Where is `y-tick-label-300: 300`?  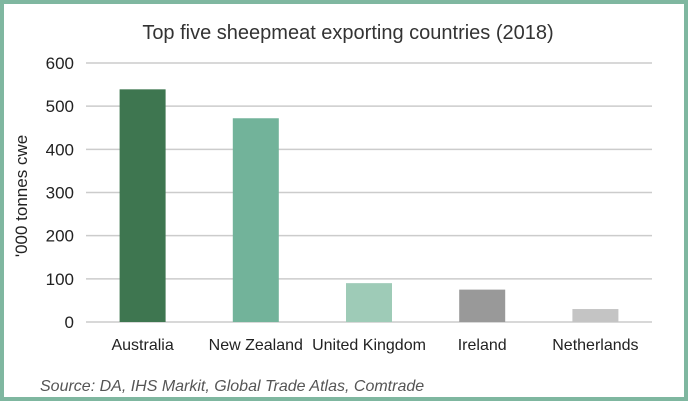 y-tick-label-300: 300 is located at coordinates (60, 193).